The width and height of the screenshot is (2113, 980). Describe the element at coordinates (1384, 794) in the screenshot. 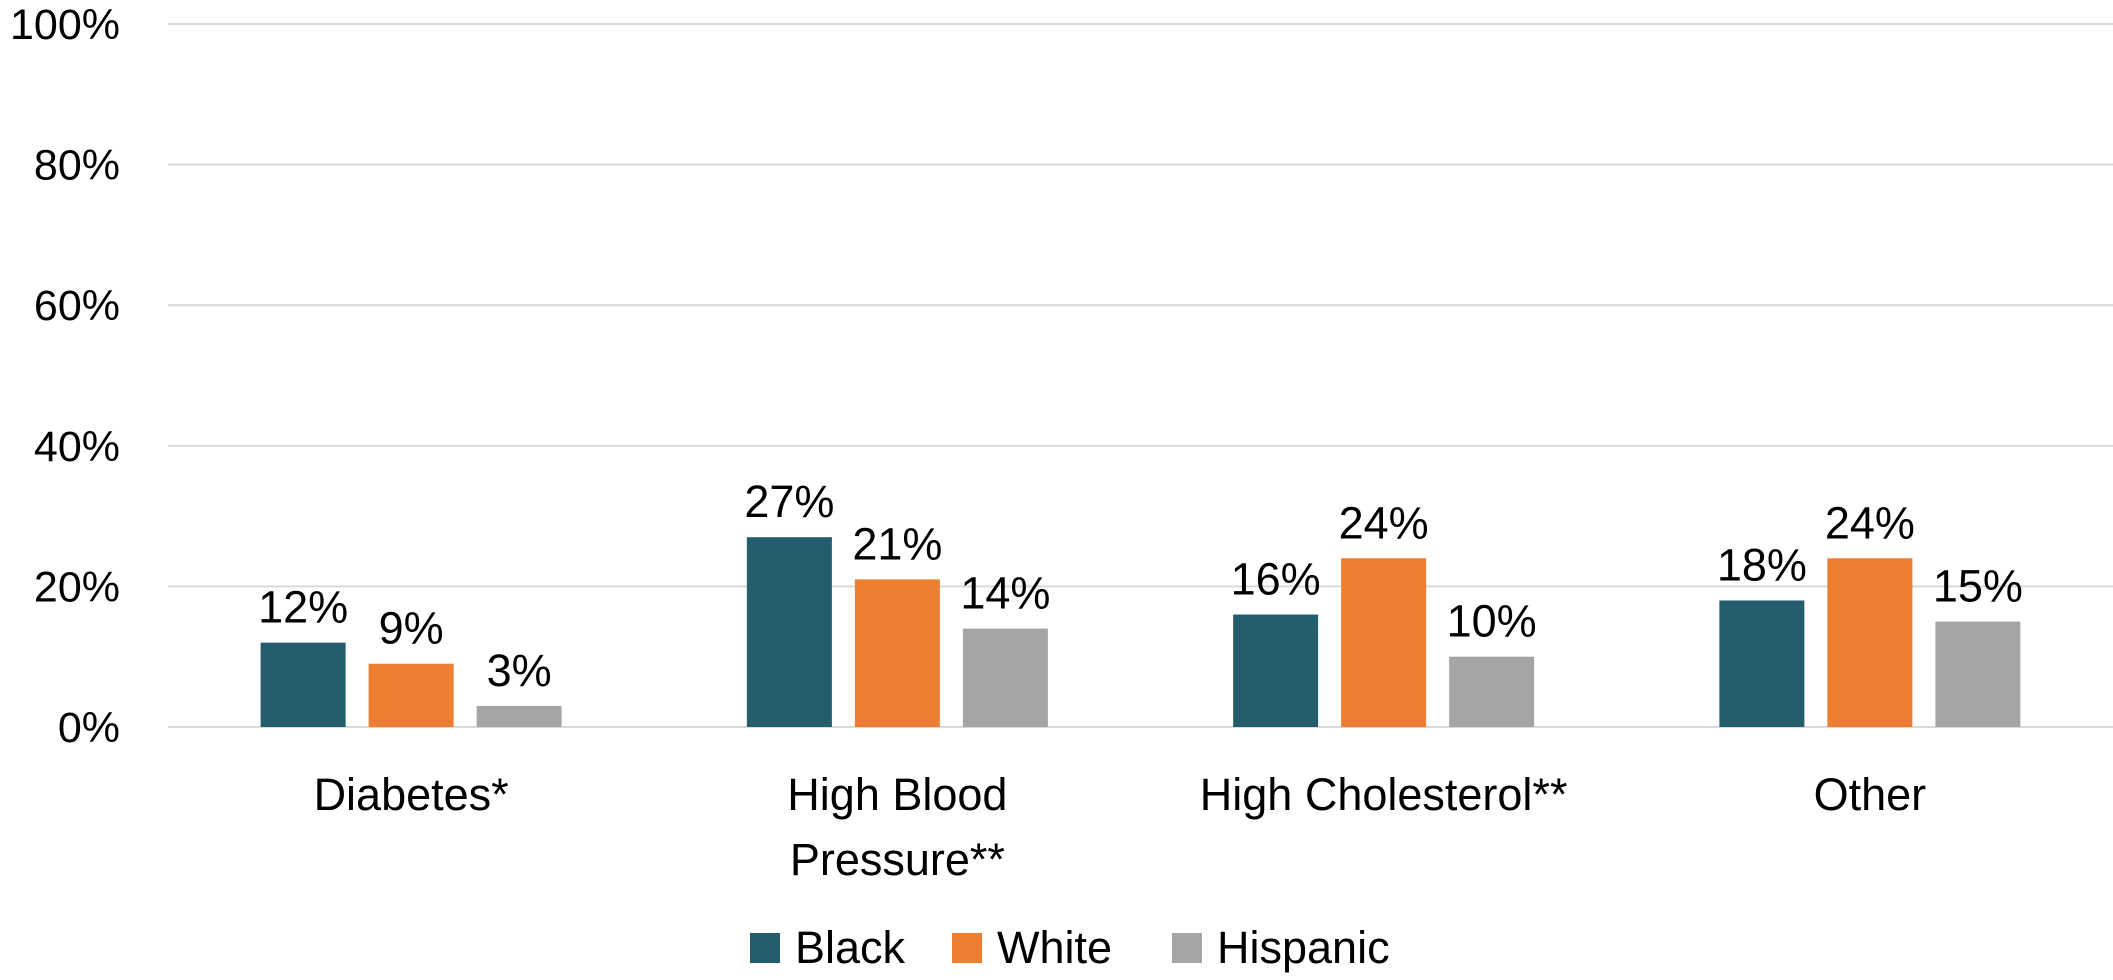

I see `x-category-label: High Cholesterol**` at that location.